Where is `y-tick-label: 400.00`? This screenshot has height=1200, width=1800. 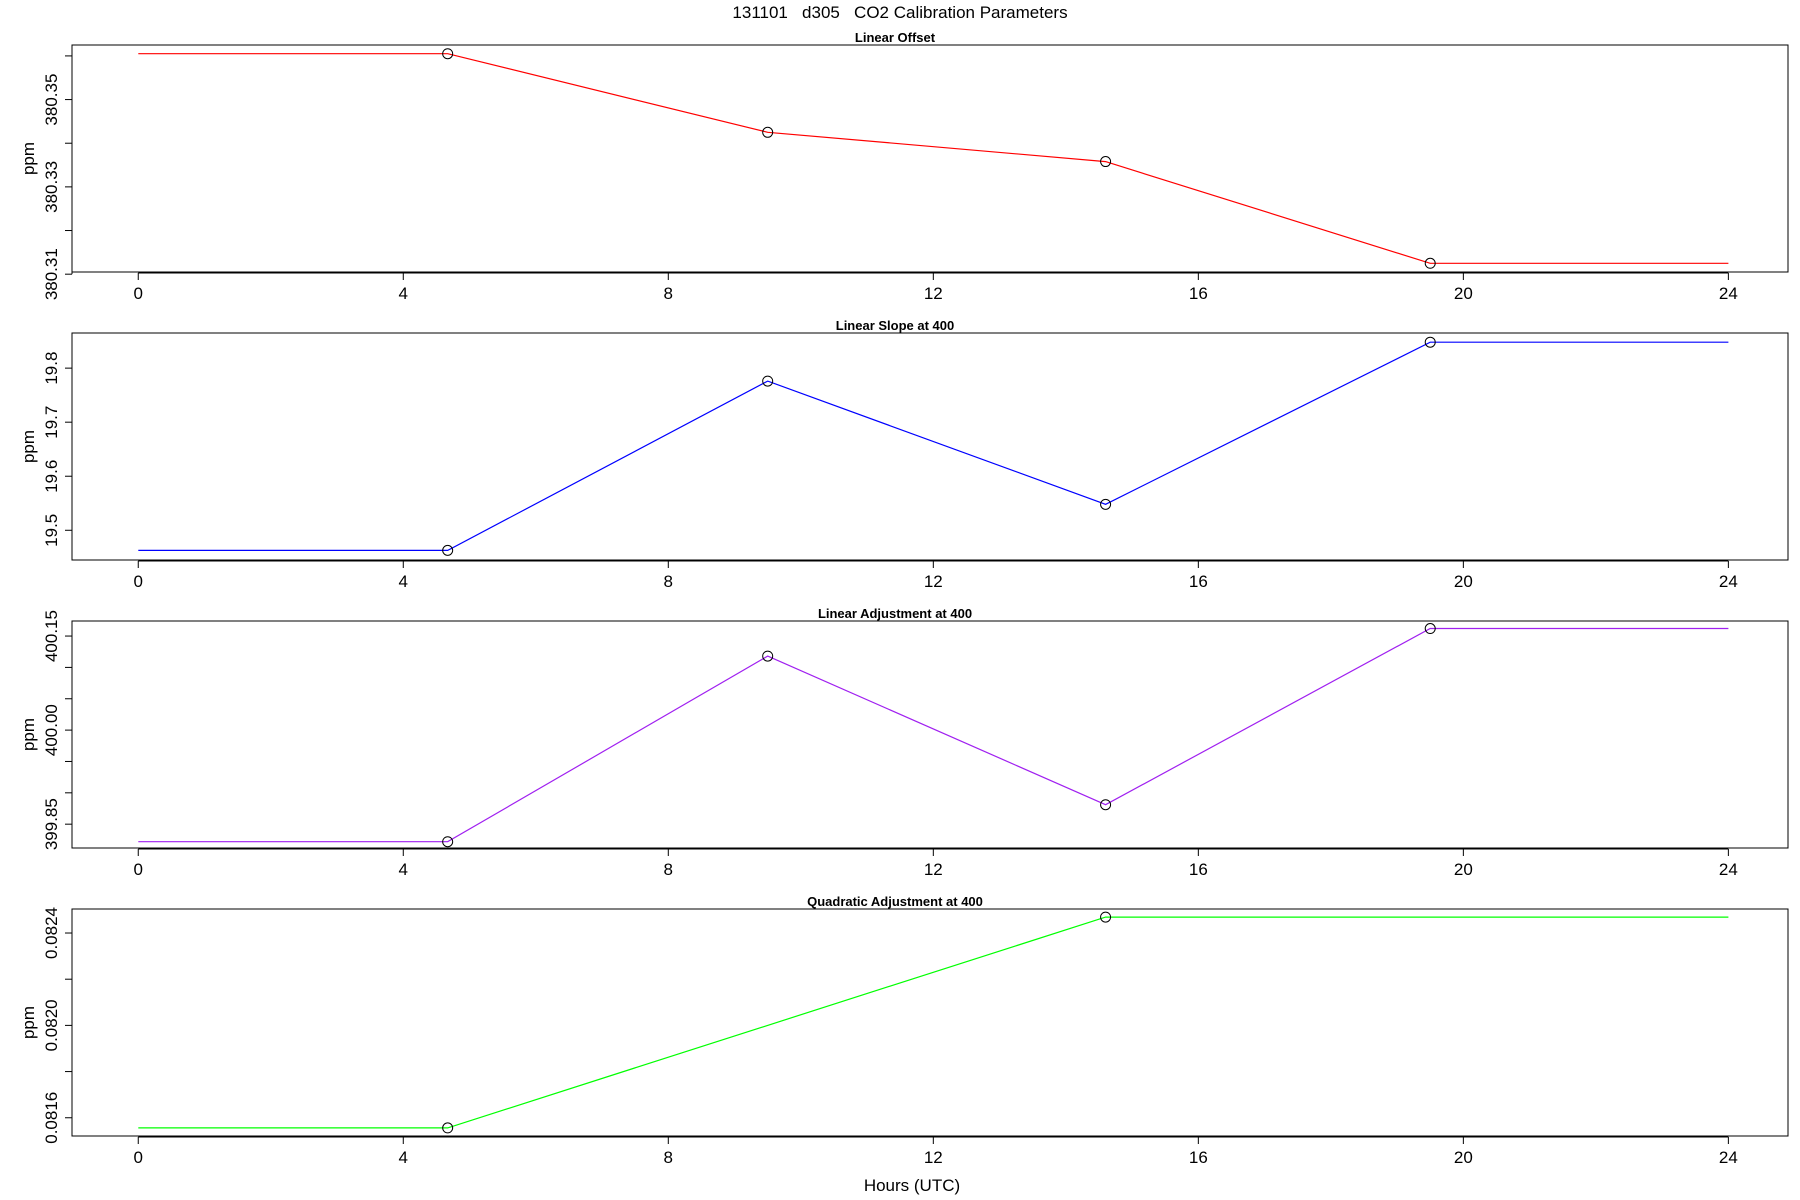 y-tick-label: 400.00 is located at coordinates (51, 730).